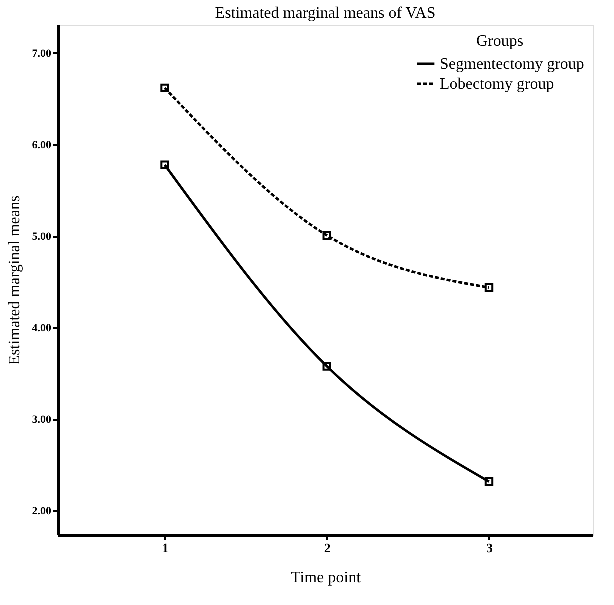  I want to click on legend-title: Groups, so click(500, 41).